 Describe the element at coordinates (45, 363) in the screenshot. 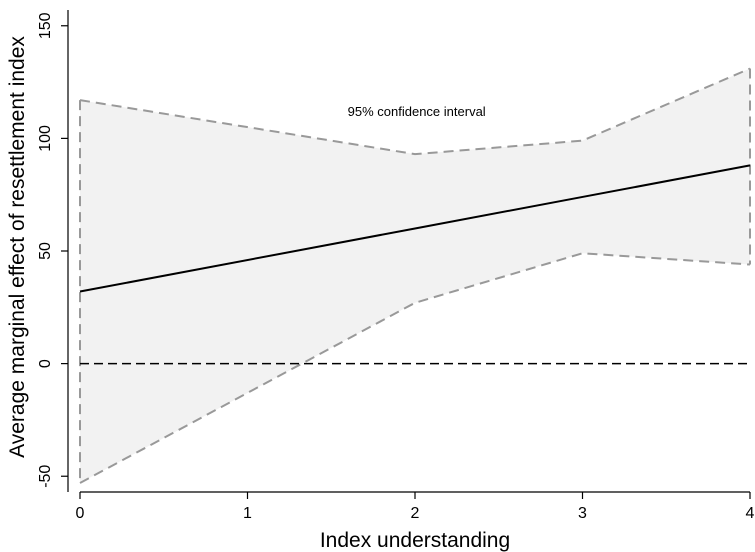

I see `y-tick-label: 0` at that location.